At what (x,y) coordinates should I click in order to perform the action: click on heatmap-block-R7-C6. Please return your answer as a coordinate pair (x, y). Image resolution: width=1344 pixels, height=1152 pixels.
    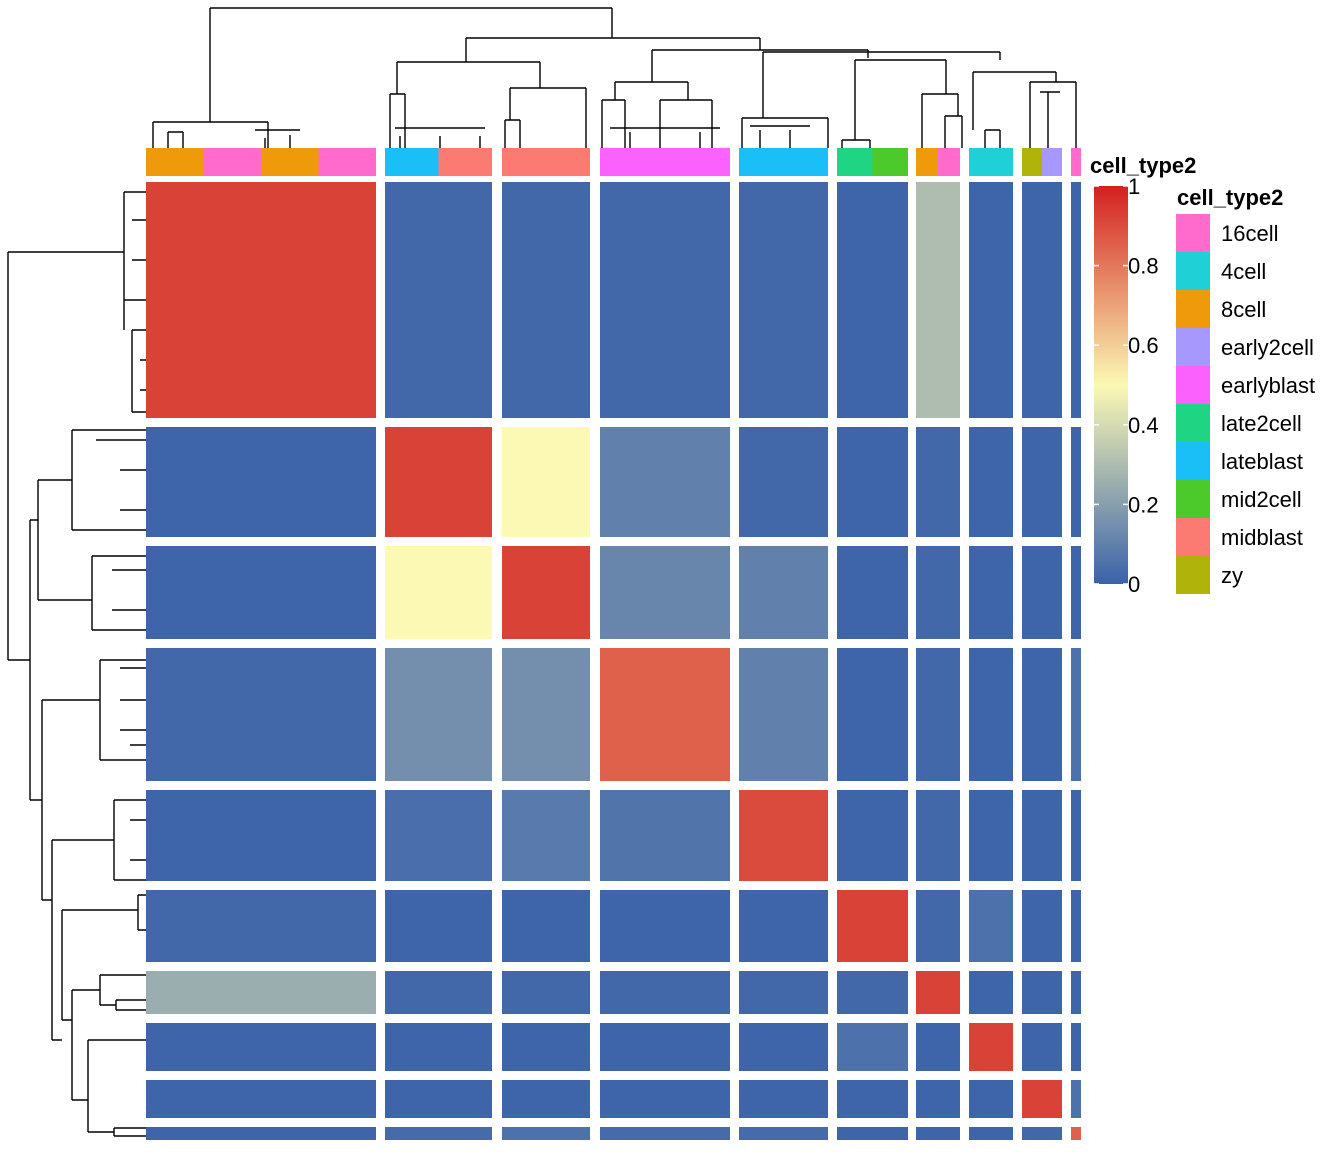
    Looking at the image, I should click on (872, 992).